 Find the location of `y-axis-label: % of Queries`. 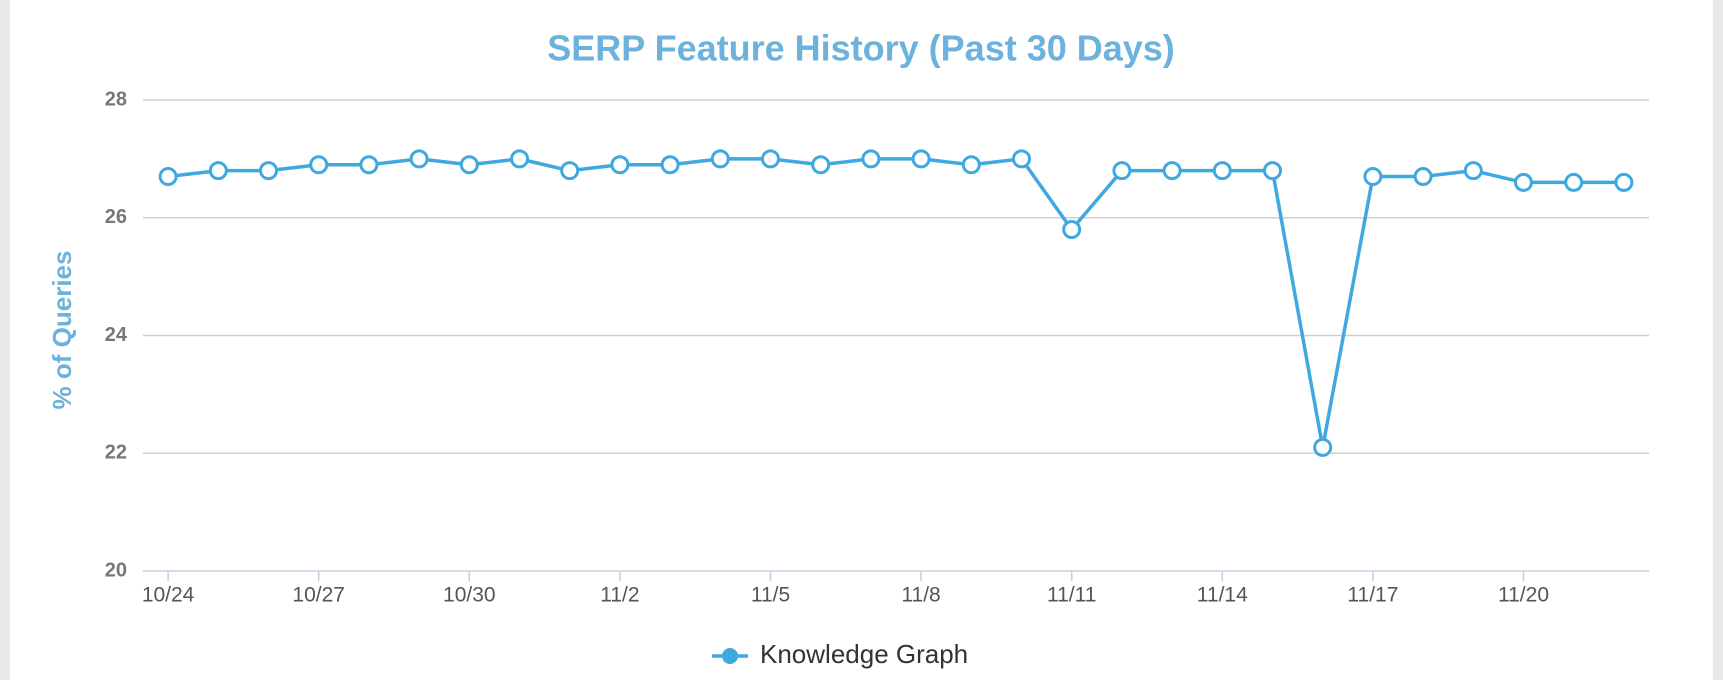

y-axis-label: % of Queries is located at coordinates (62, 330).